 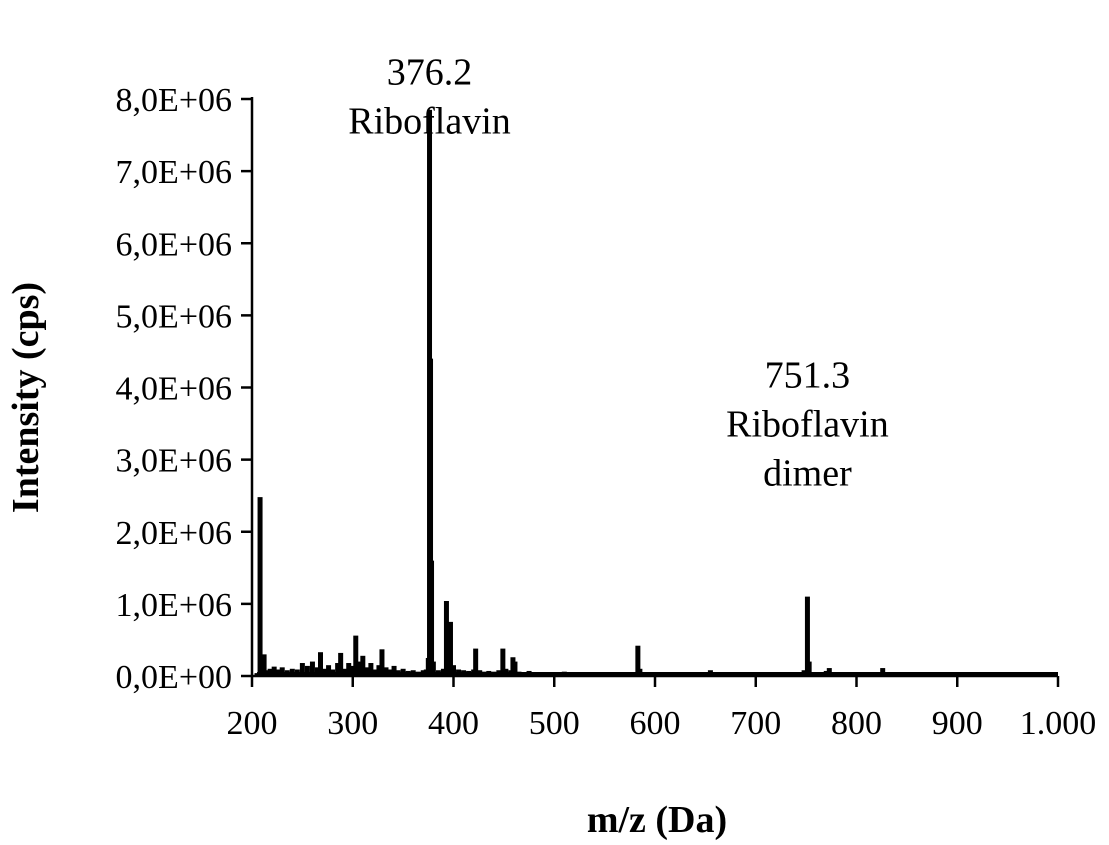 I want to click on peak-annotation-1-line-1: Riboflavin, so click(x=807, y=424).